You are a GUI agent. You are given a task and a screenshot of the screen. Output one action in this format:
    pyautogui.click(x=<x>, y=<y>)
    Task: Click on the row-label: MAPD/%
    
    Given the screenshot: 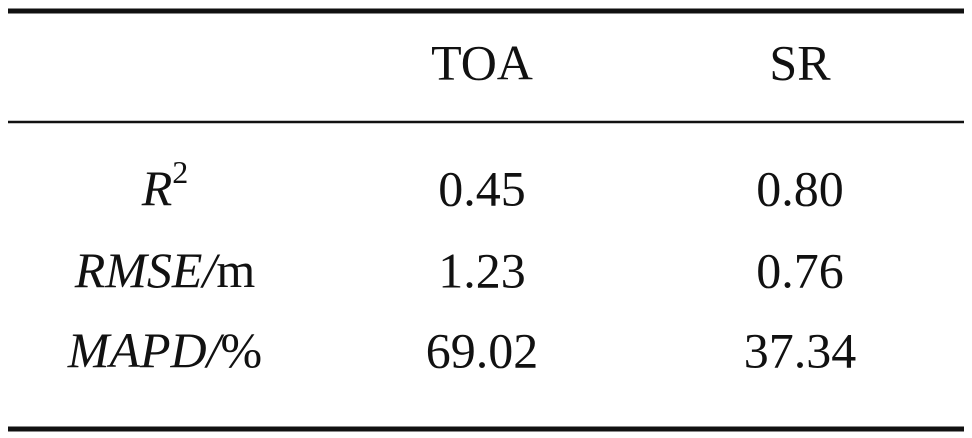 What is the action you would take?
    pyautogui.click(x=164, y=350)
    